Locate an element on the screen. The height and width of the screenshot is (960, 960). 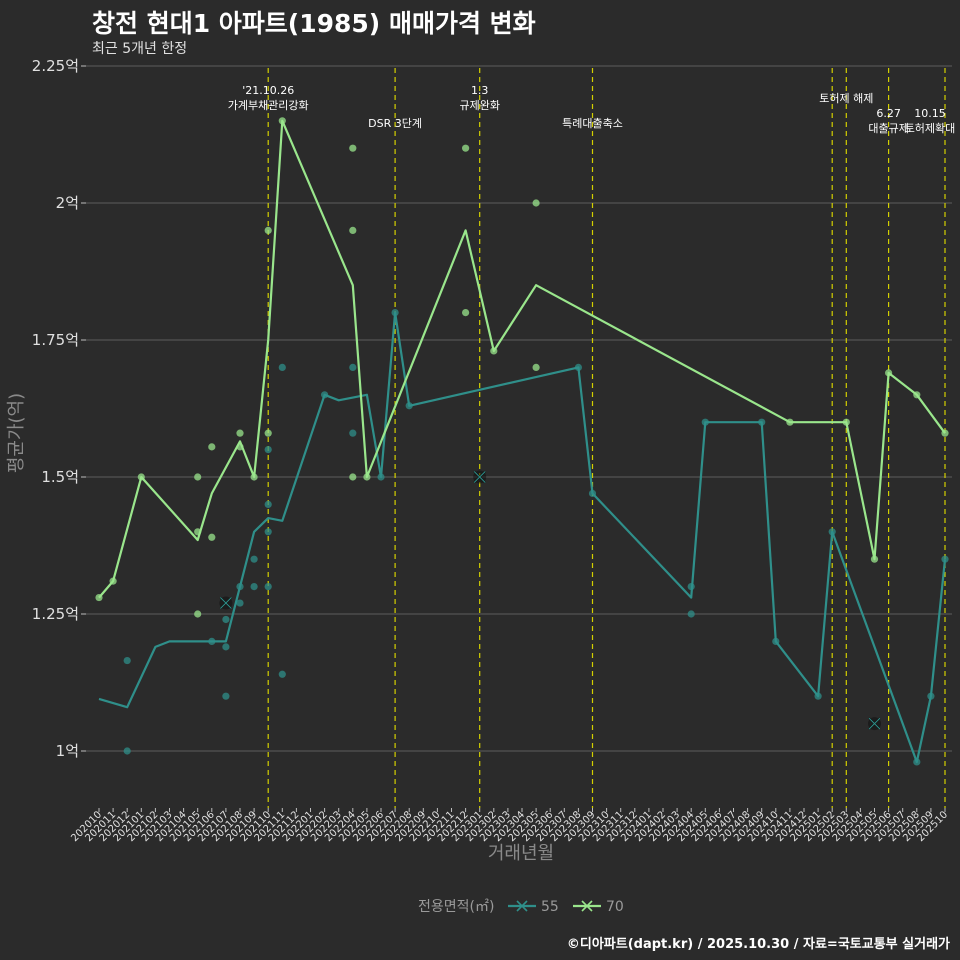
event-label: 규제완화 is located at coordinates (479, 105).